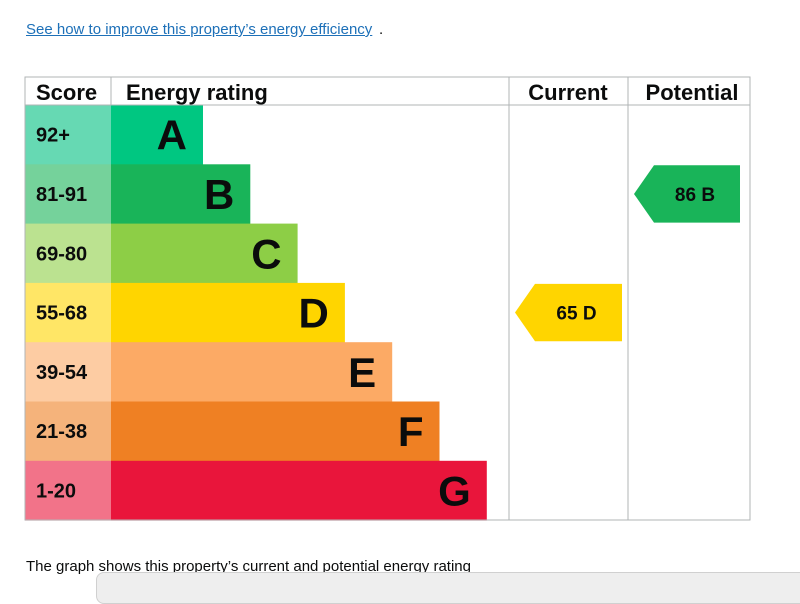 The width and height of the screenshot is (800, 604). What do you see at coordinates (62, 373) in the screenshot?
I see `score-range-e: 39-54` at bounding box center [62, 373].